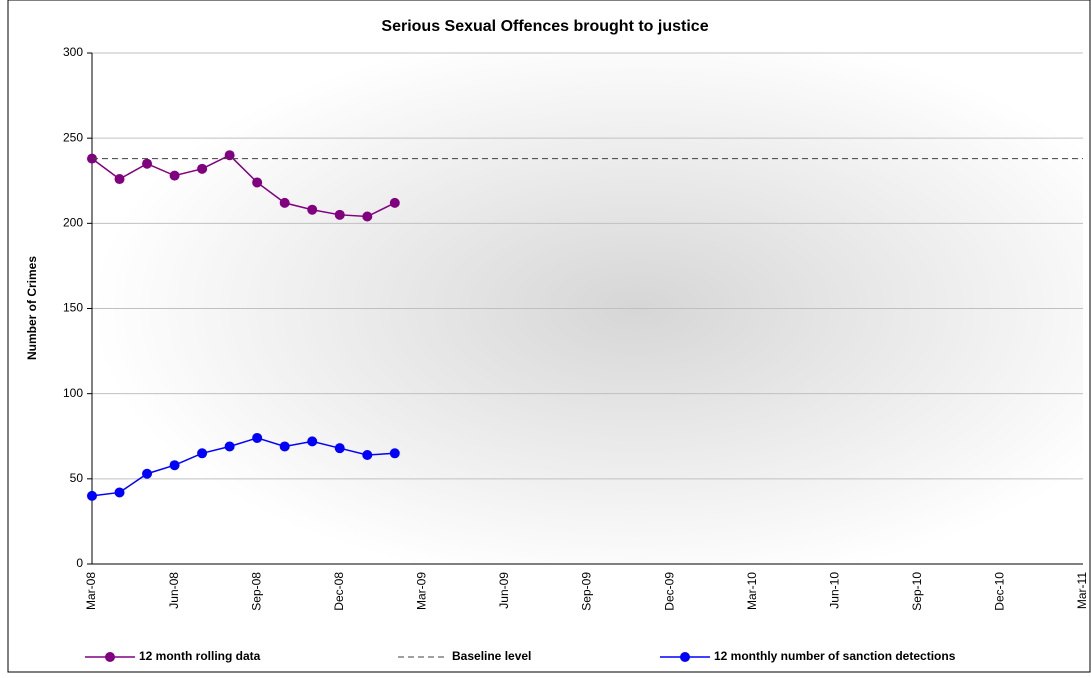 This screenshot has height=678, width=1091. What do you see at coordinates (73, 308) in the screenshot?
I see `y-tick-label: 150` at bounding box center [73, 308].